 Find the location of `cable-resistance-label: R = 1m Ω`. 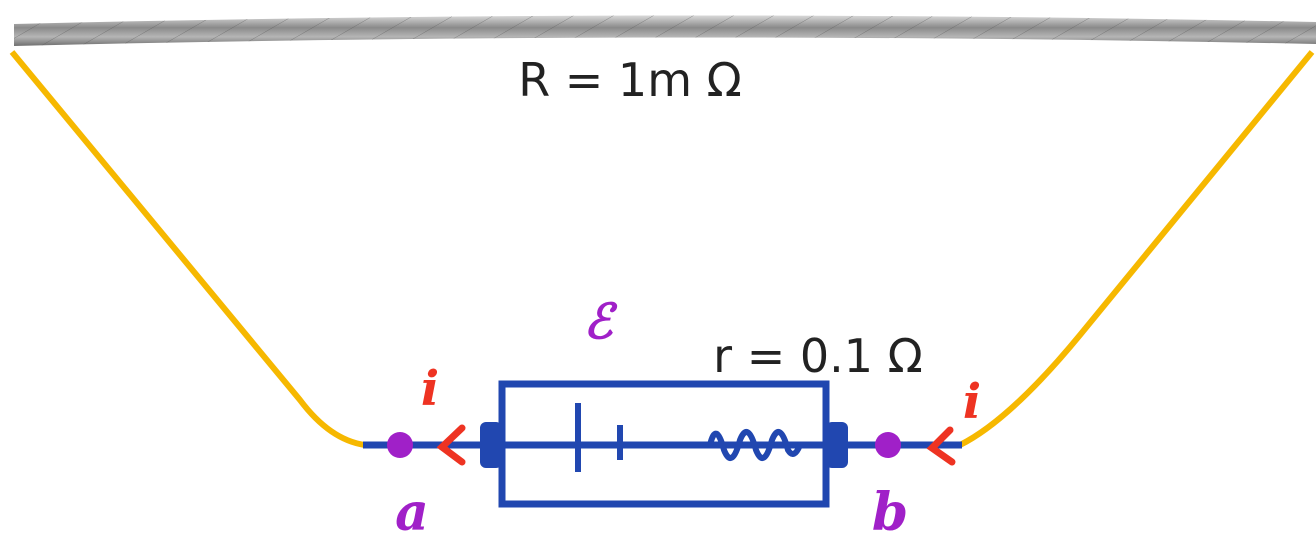

cable-resistance-label: R = 1m Ω is located at coordinates (630, 80).